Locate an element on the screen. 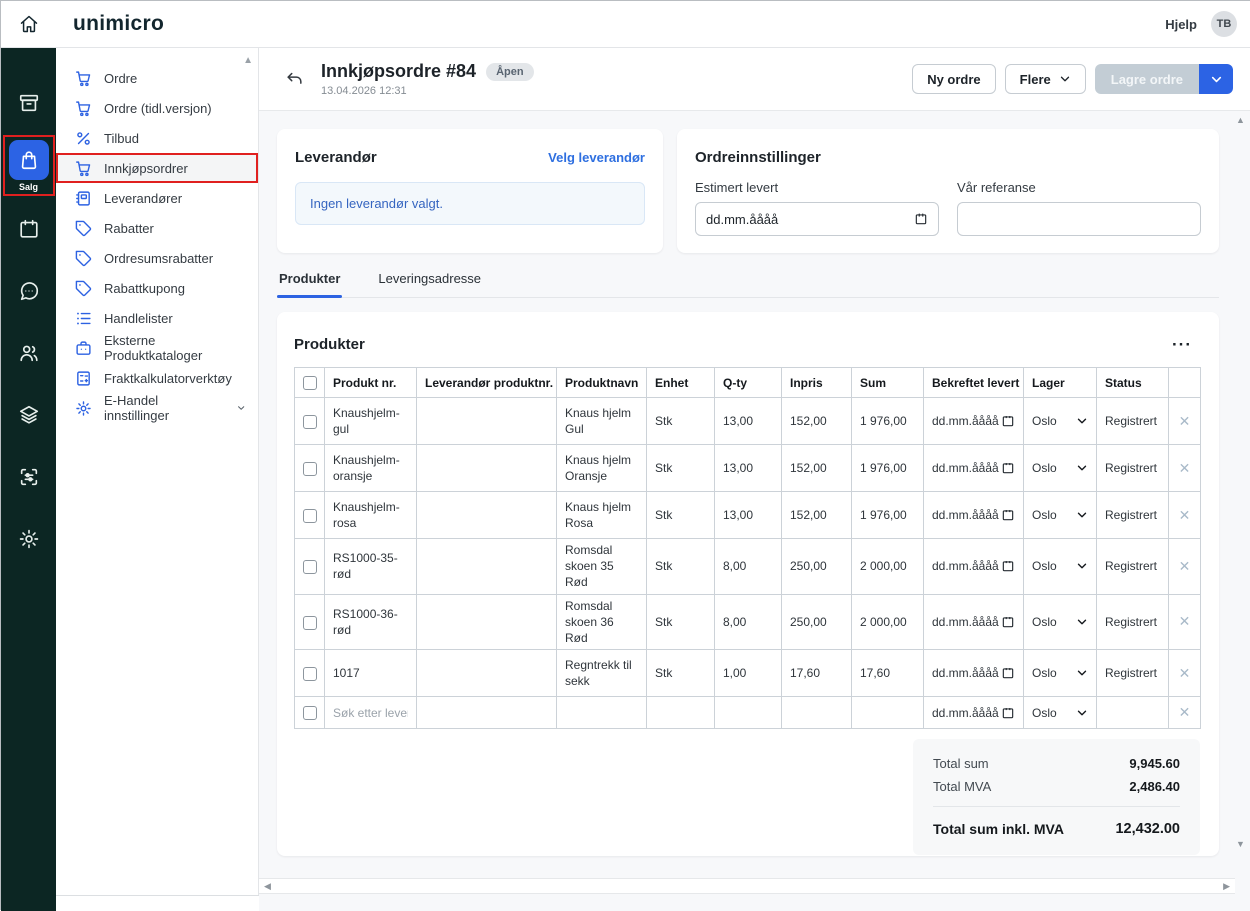 This screenshot has height=911, width=1250. cell-unit is located at coordinates (680, 713).